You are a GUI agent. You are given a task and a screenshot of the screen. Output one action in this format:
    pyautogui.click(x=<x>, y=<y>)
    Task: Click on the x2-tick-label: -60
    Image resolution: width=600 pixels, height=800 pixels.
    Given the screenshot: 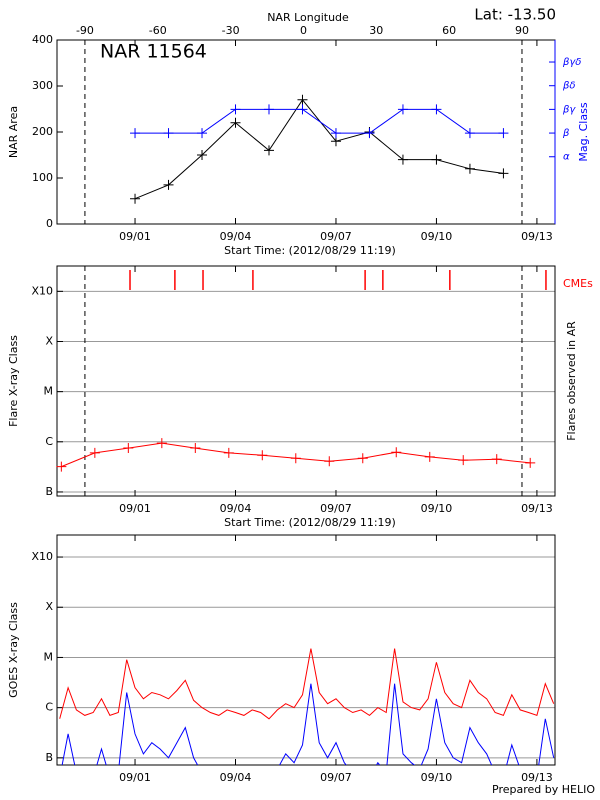 What is the action you would take?
    pyautogui.click(x=158, y=30)
    